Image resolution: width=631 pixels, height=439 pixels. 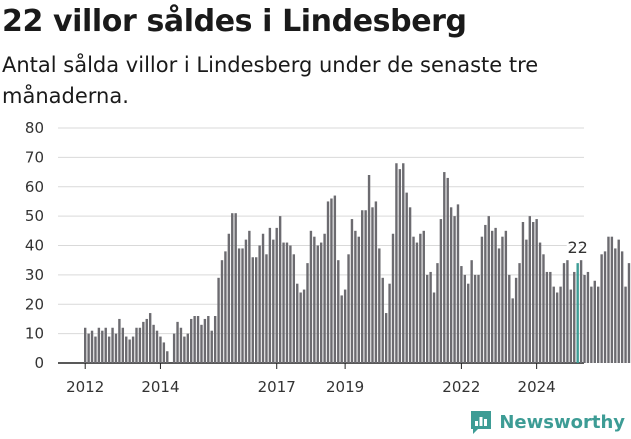 I want to click on newsworthy-brand: Newsworthy, so click(x=547, y=422).